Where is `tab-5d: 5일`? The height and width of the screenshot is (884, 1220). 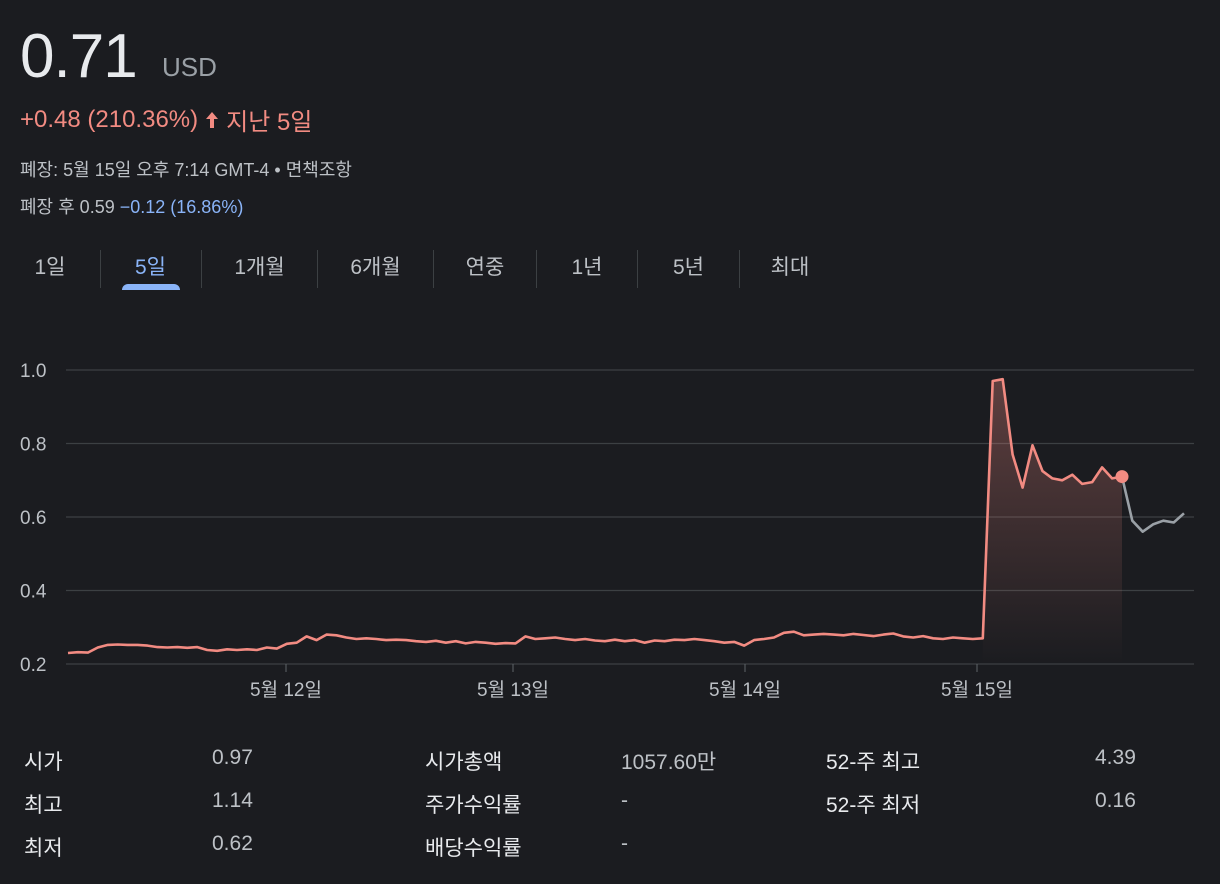
tab-5d: 5일 is located at coordinates (150, 266).